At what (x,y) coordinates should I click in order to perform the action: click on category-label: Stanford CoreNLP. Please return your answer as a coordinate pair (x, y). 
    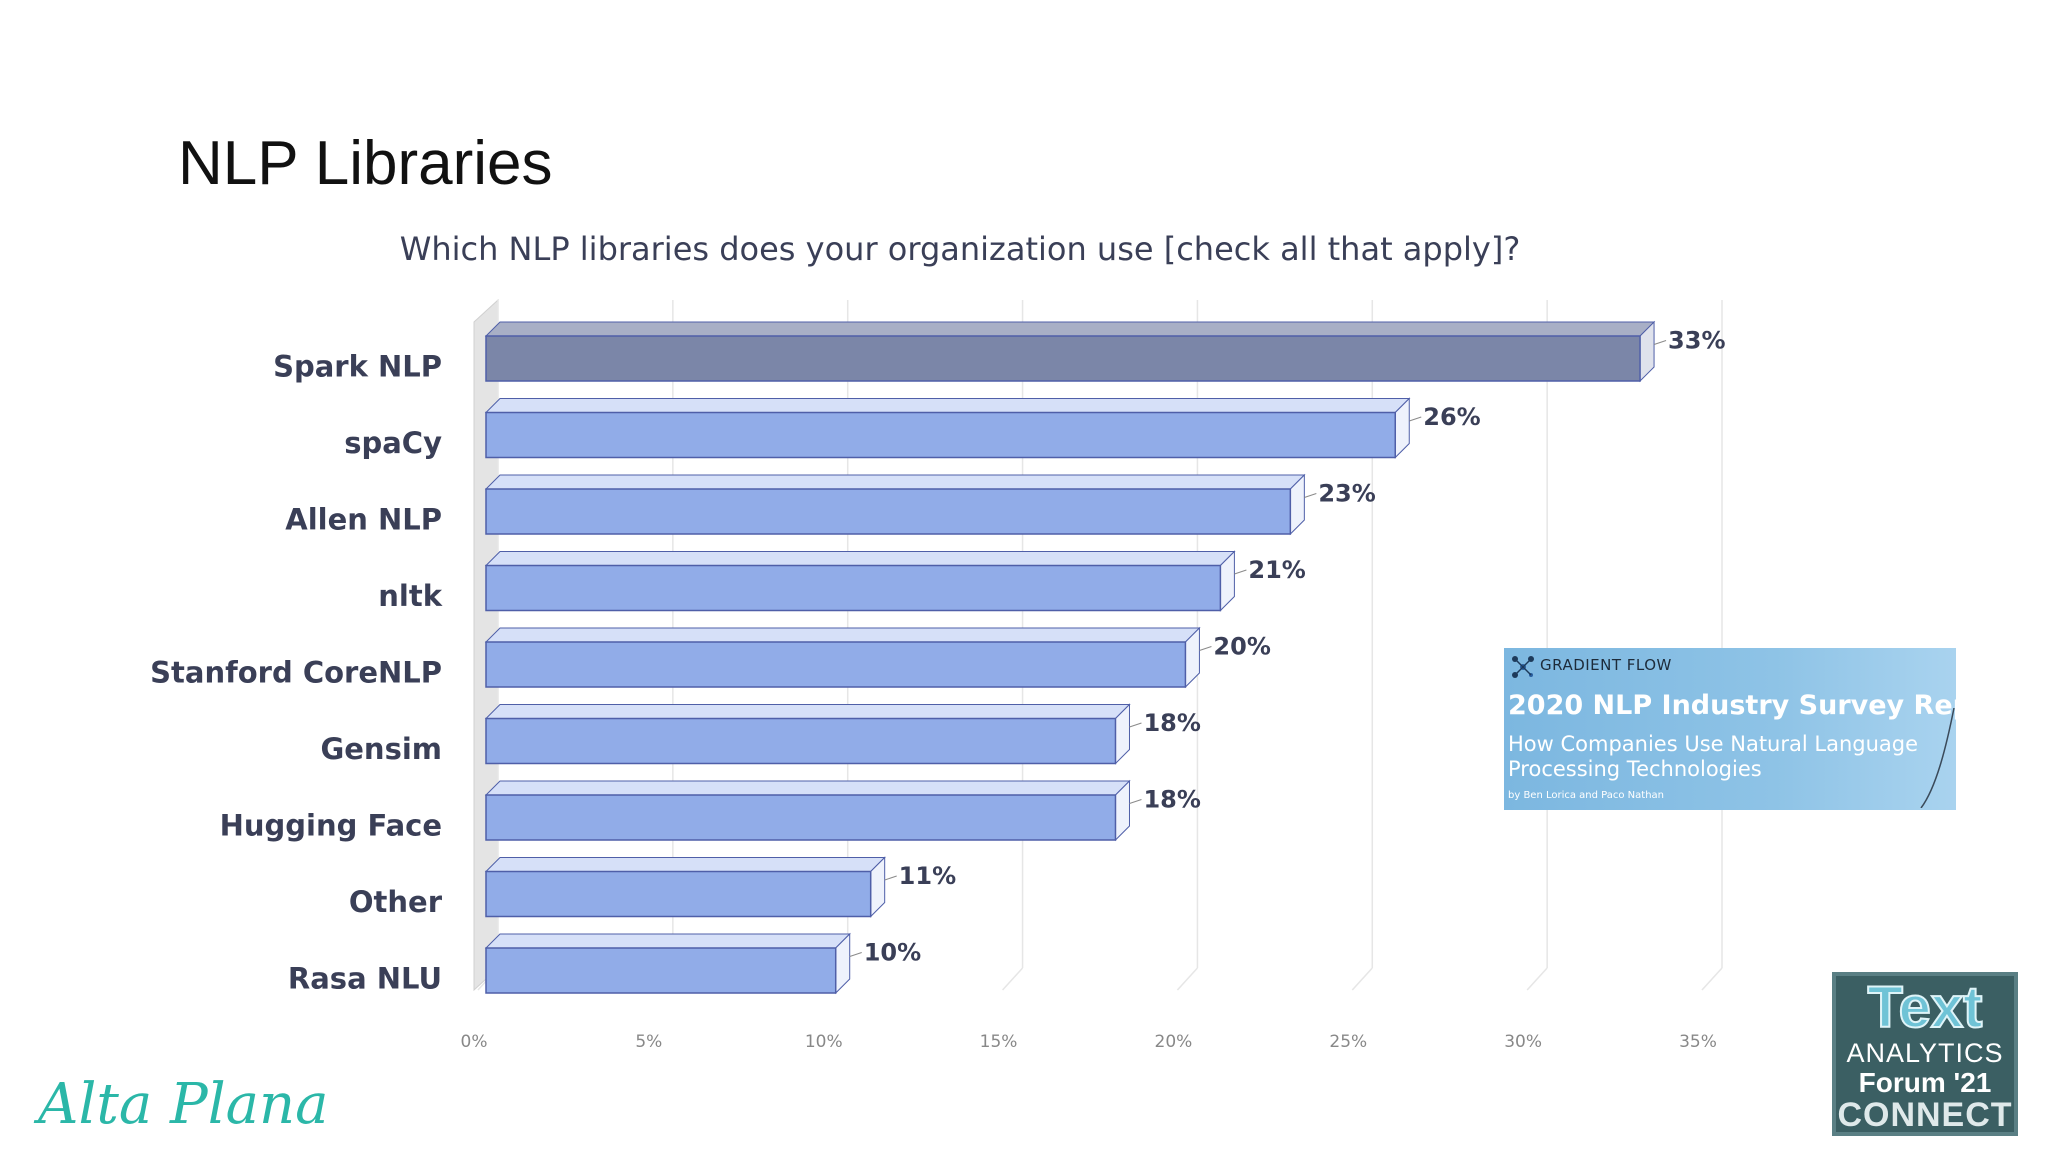
    Looking at the image, I should click on (296, 673).